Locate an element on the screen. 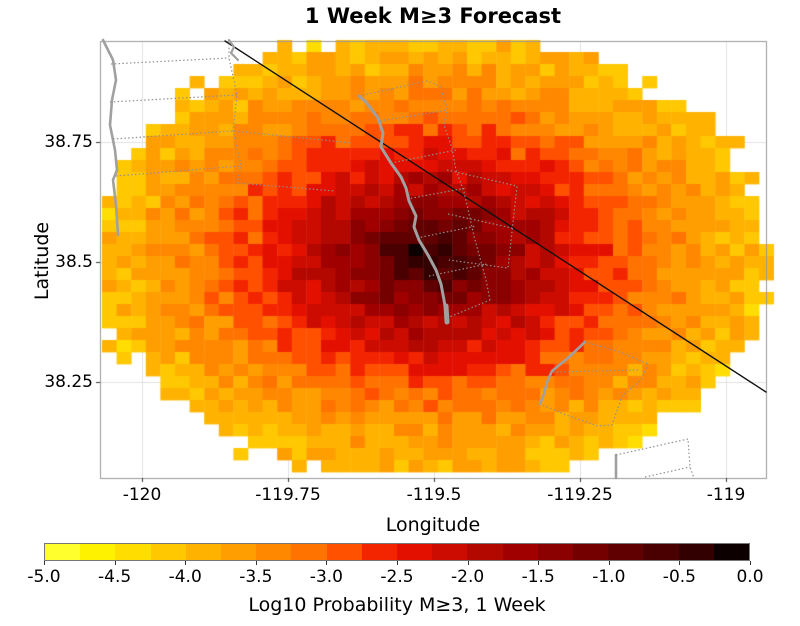 The image size is (800, 626). colorbar-tick-label: 0.0 is located at coordinates (750, 577).